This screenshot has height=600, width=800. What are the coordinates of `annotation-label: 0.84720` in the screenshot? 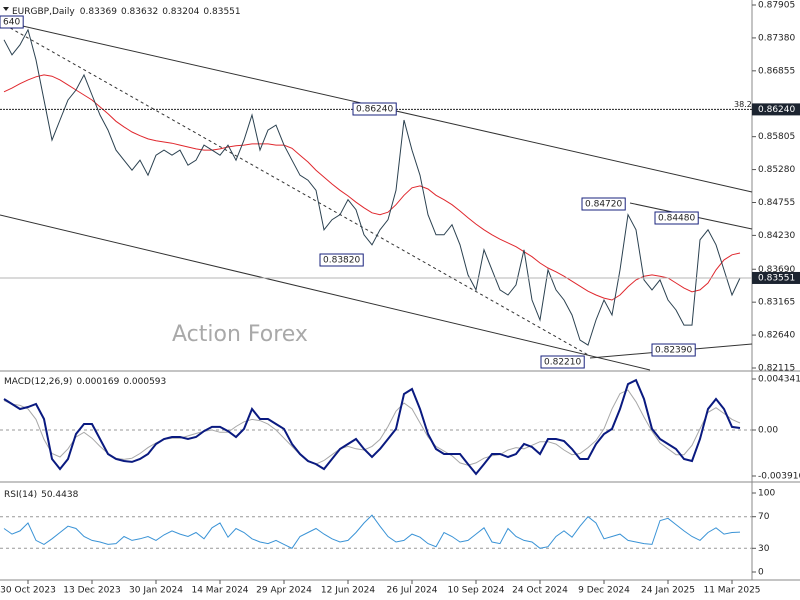 It's located at (603, 205).